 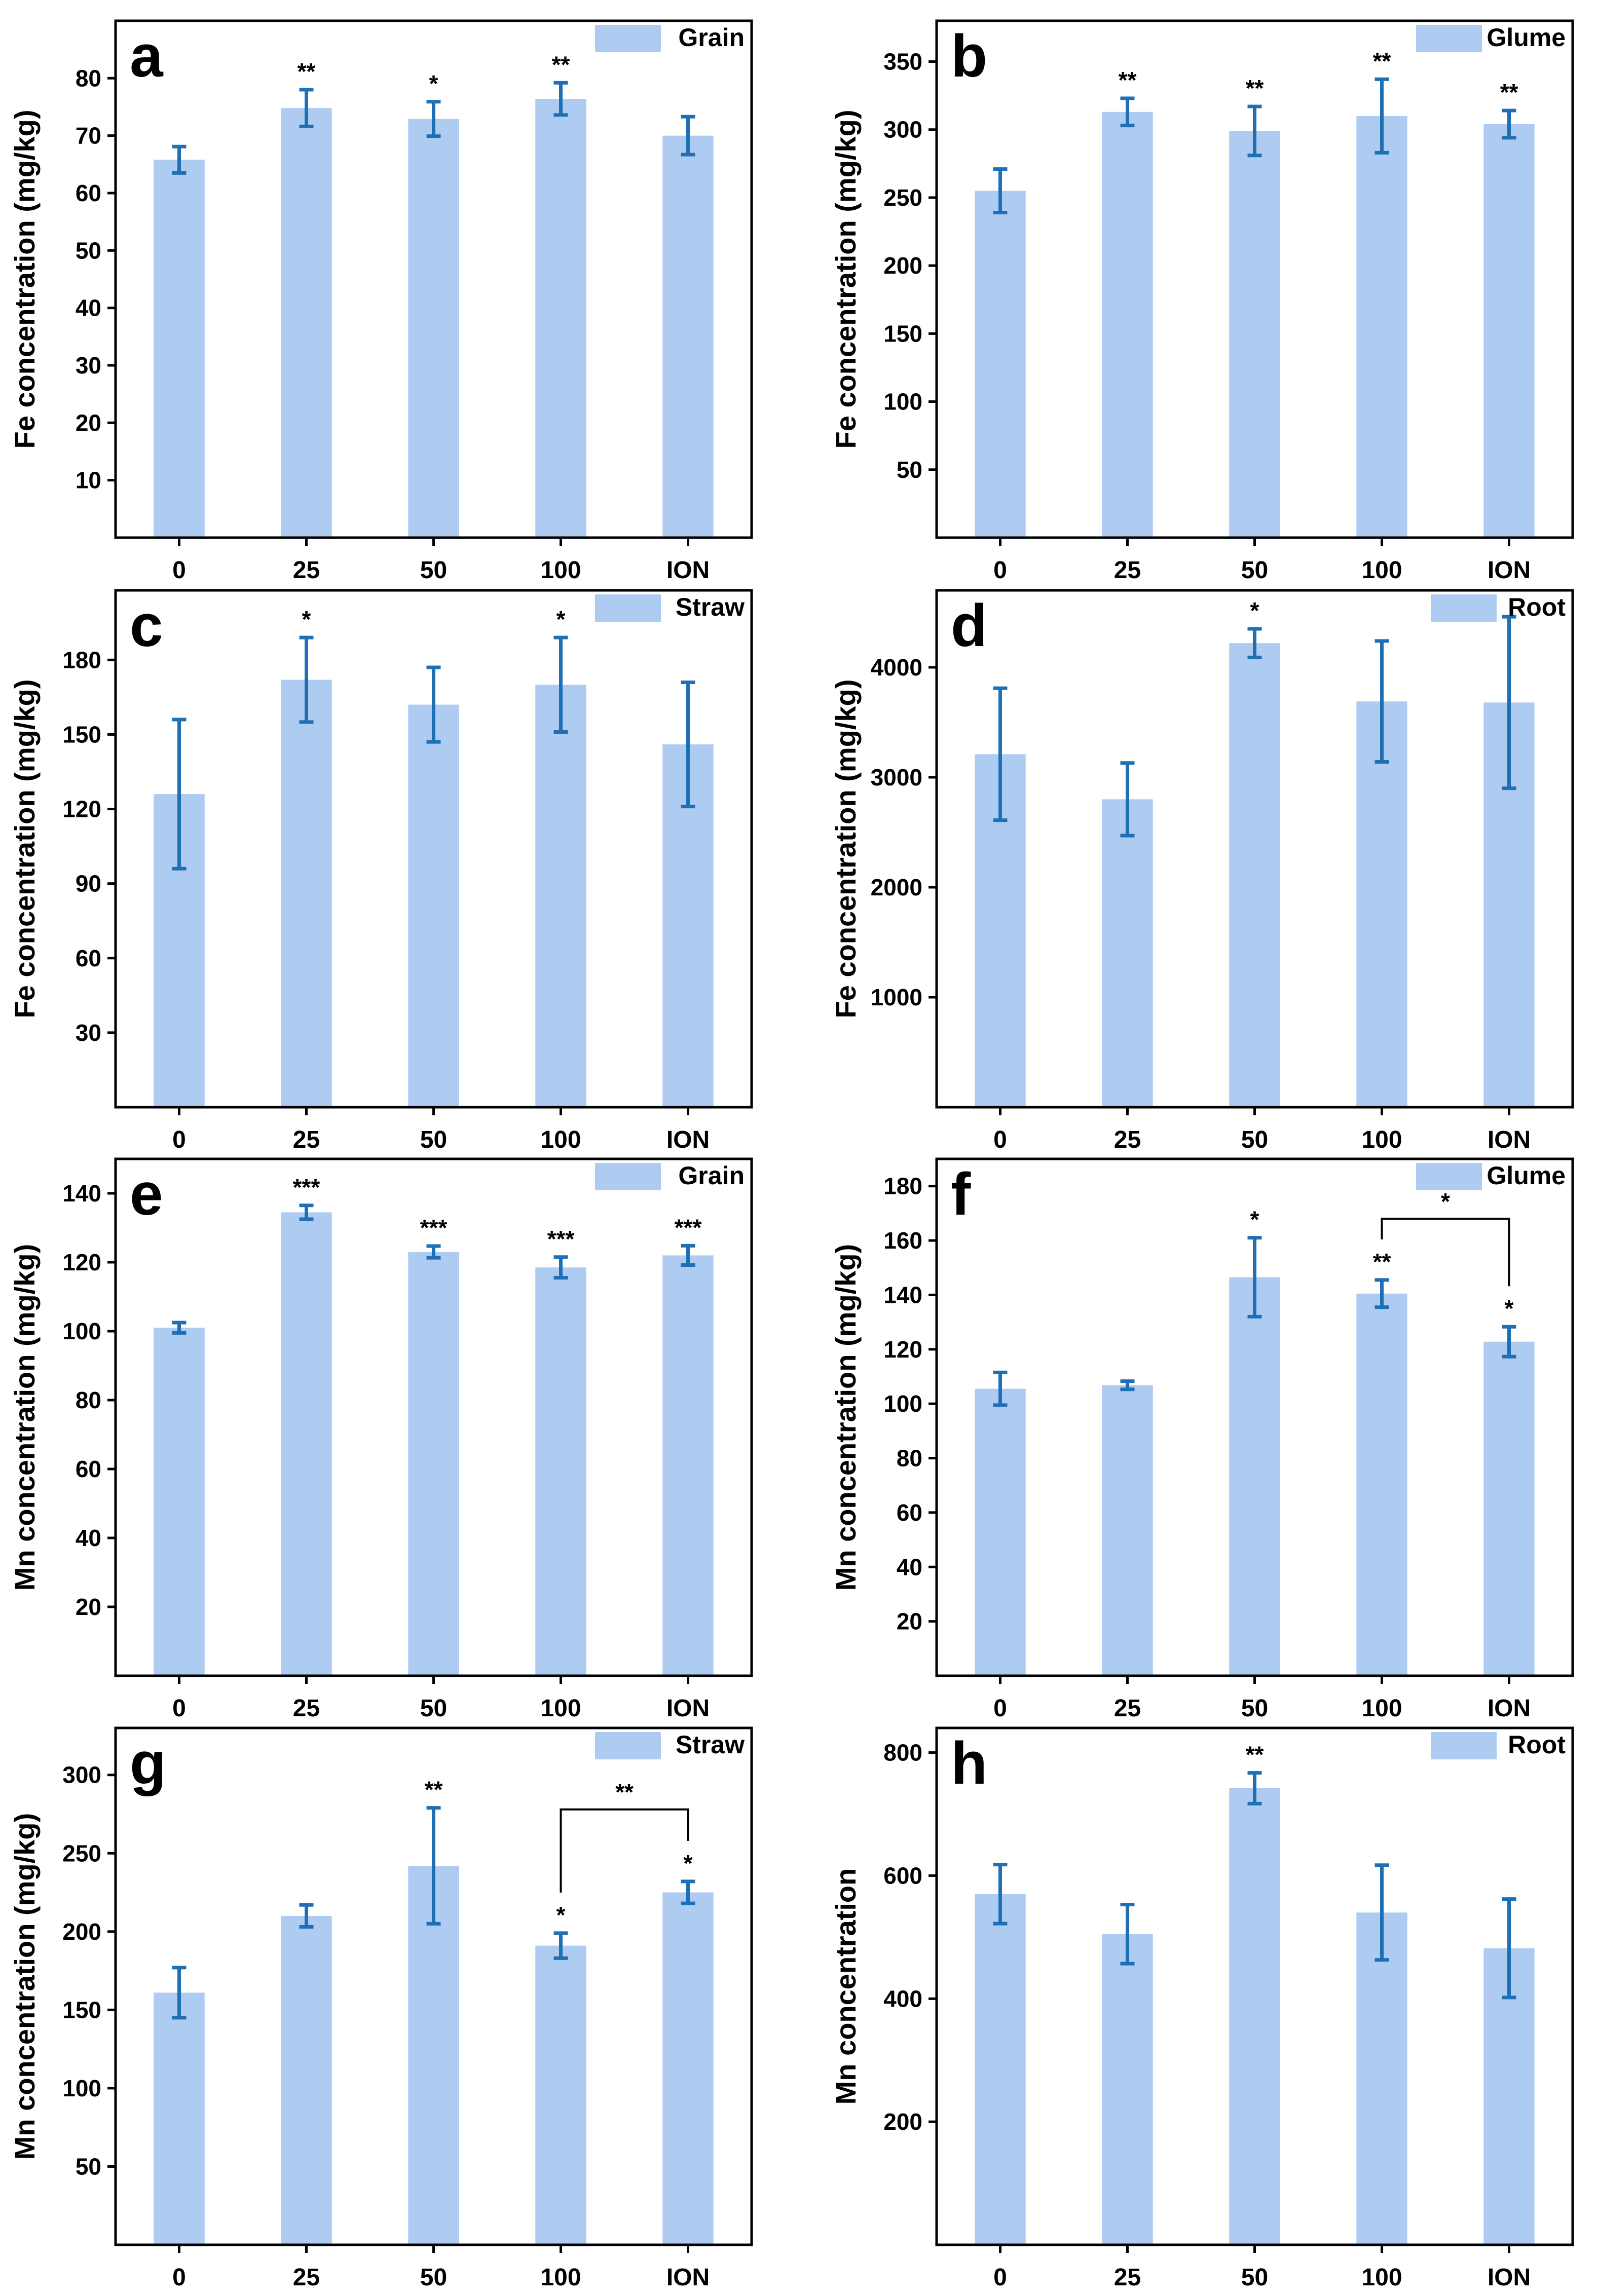 What do you see at coordinates (896, 777) in the screenshot?
I see `y-tick-label: 3000` at bounding box center [896, 777].